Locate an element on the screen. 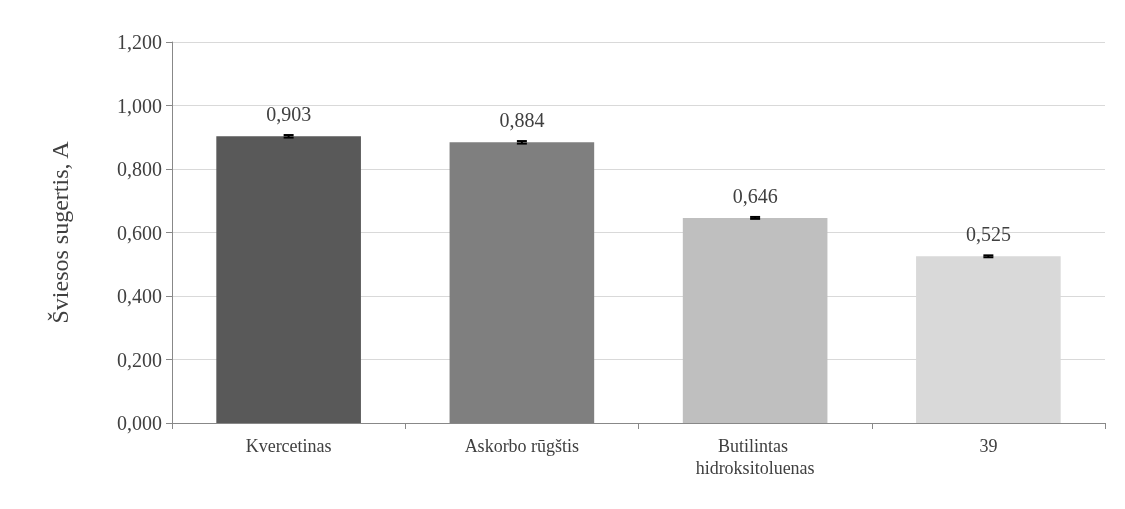 The width and height of the screenshot is (1125, 509). data-label: 0,646 is located at coordinates (755, 195).